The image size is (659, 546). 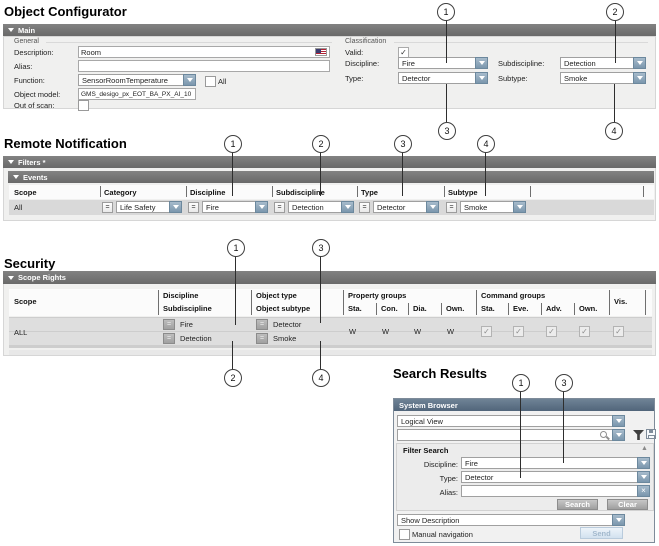 I want to click on sec-subdiscipline-operator: =, so click(x=169, y=338).